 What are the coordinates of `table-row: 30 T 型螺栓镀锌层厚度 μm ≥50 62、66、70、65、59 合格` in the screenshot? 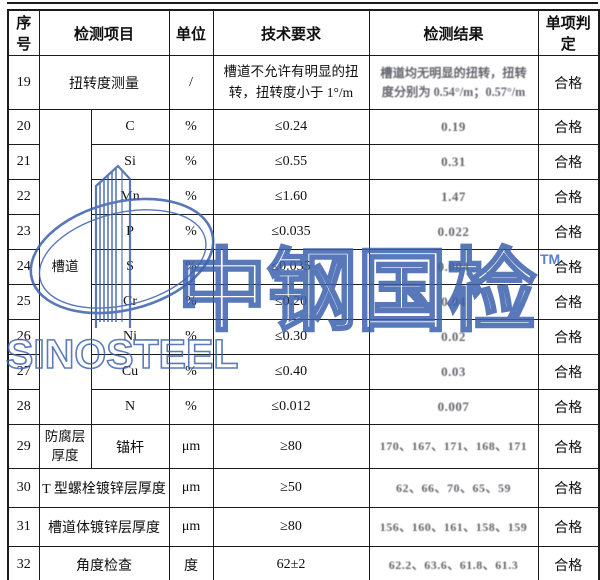 It's located at (303, 488).